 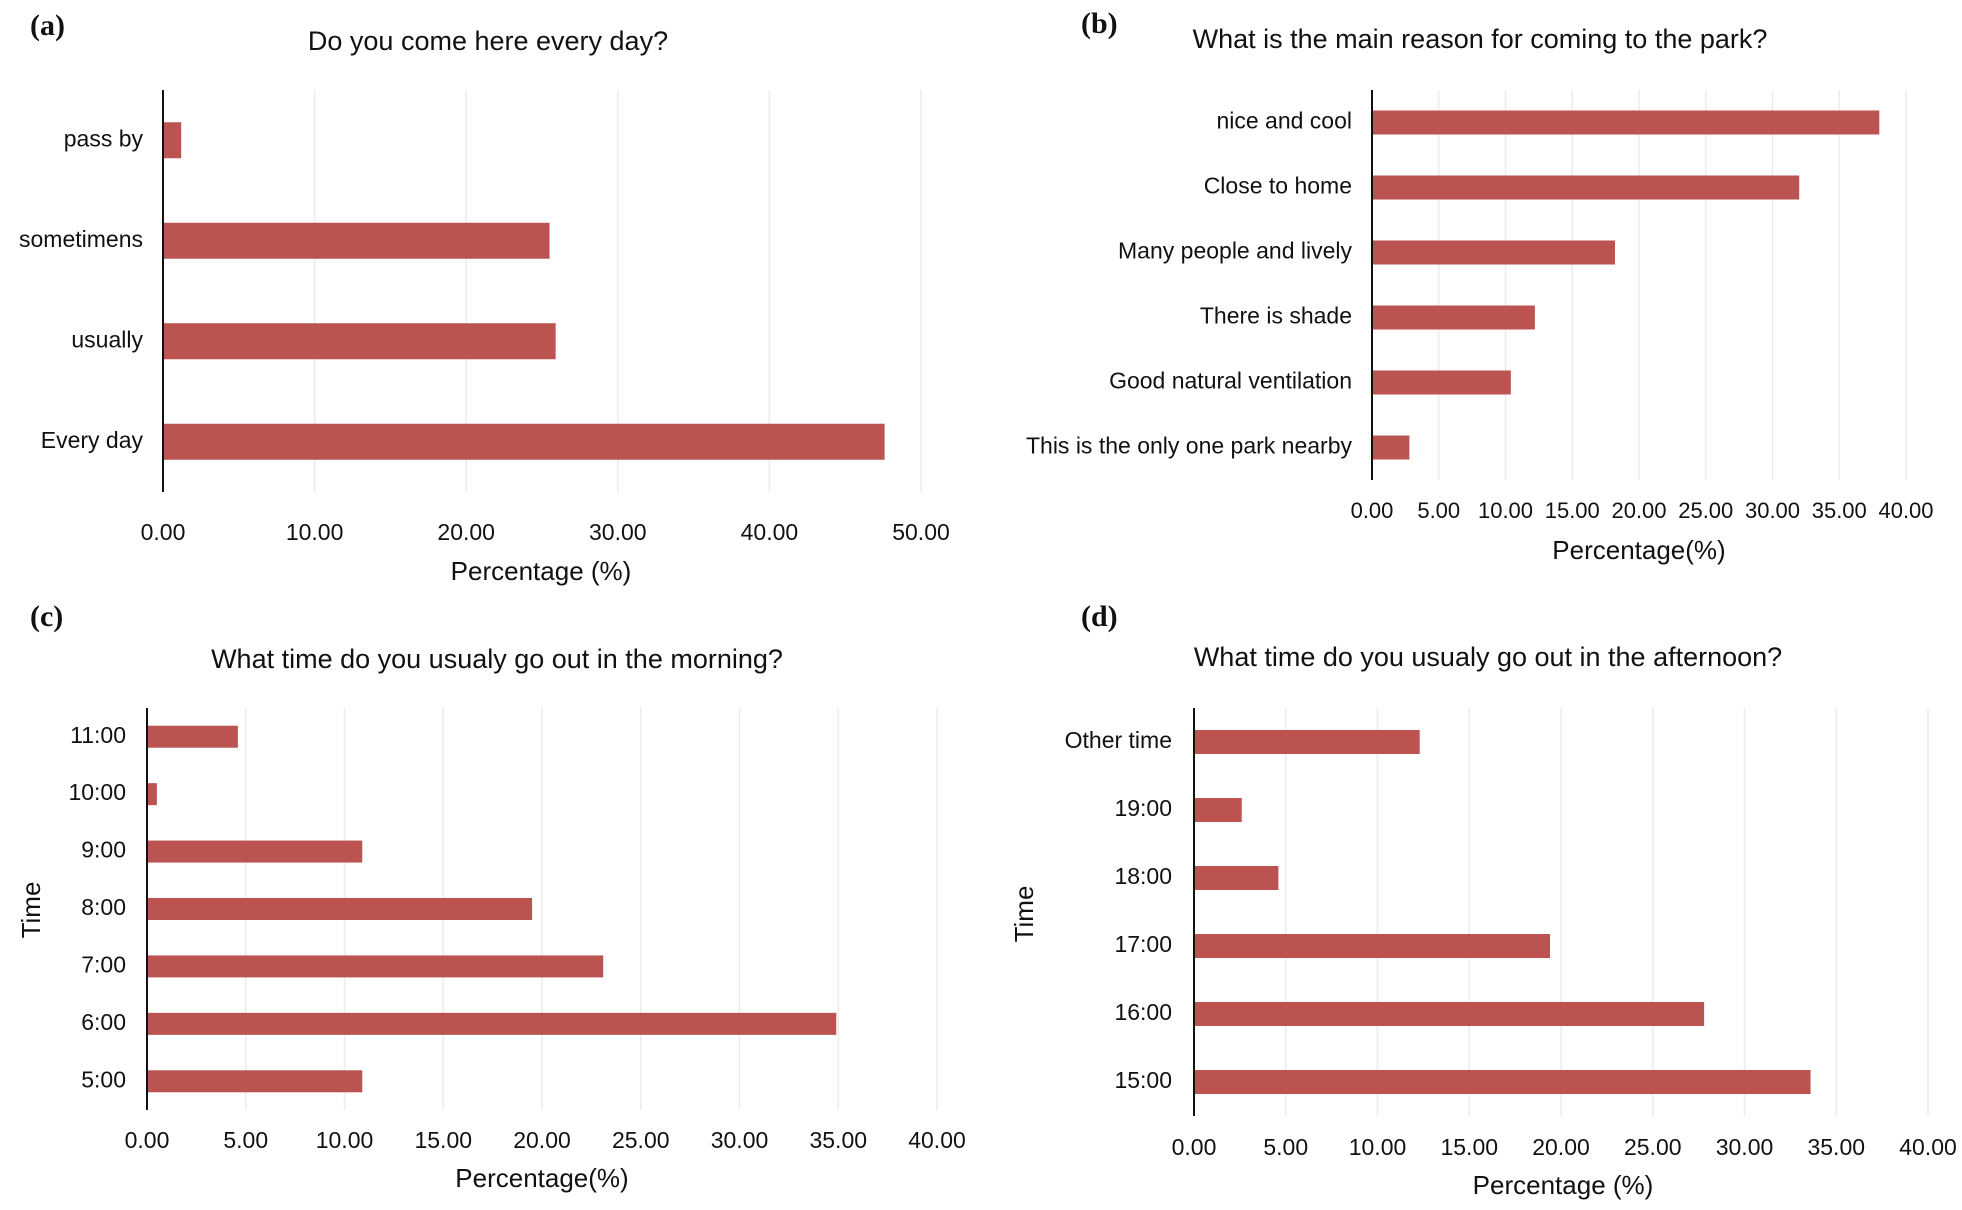 I want to click on category-label: 6:00, so click(x=103, y=1022).